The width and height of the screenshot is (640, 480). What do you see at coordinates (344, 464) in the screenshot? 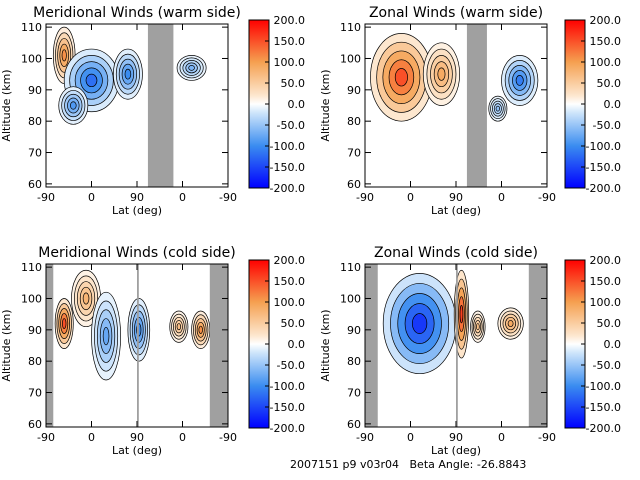
I see `run-id: 2007151 p9 v03r04` at bounding box center [344, 464].